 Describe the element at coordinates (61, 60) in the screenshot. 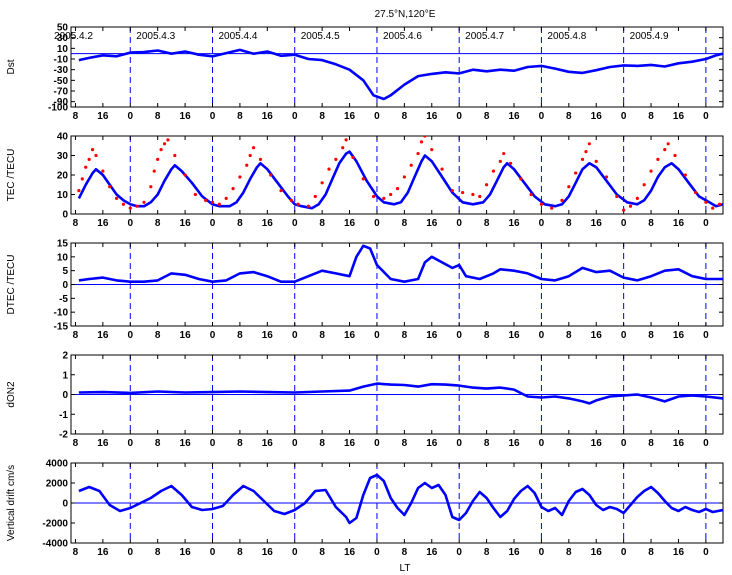

I see `y-tick-label: -10` at that location.